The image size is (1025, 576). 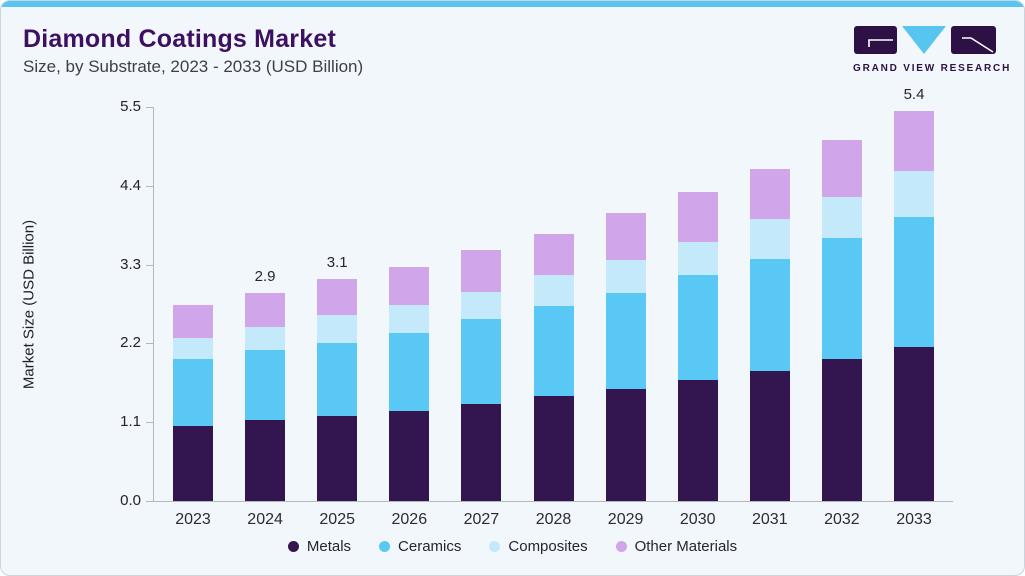 I want to click on bar-segment-2031-other-materials, so click(x=769, y=194).